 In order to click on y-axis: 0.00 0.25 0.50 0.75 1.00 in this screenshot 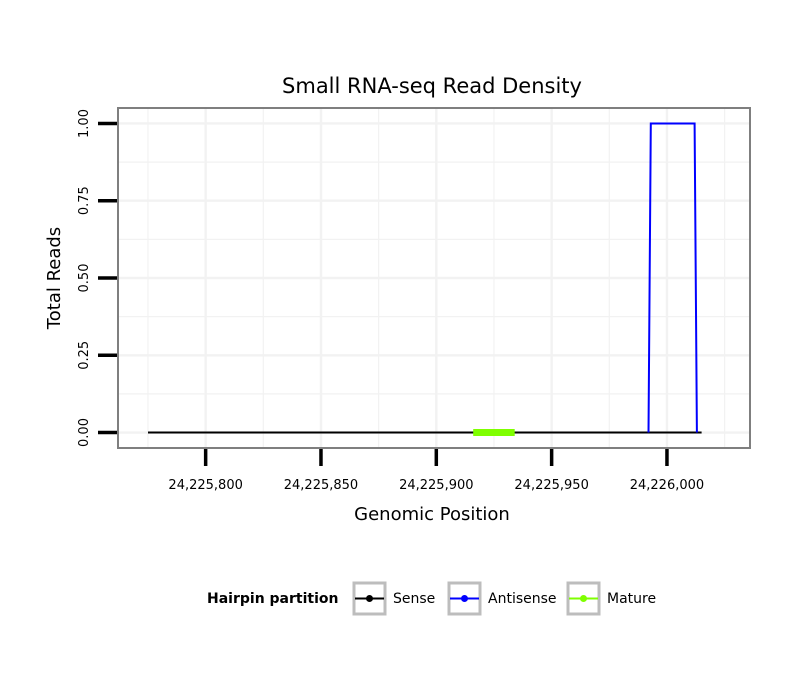, I will do `click(97, 278)`.